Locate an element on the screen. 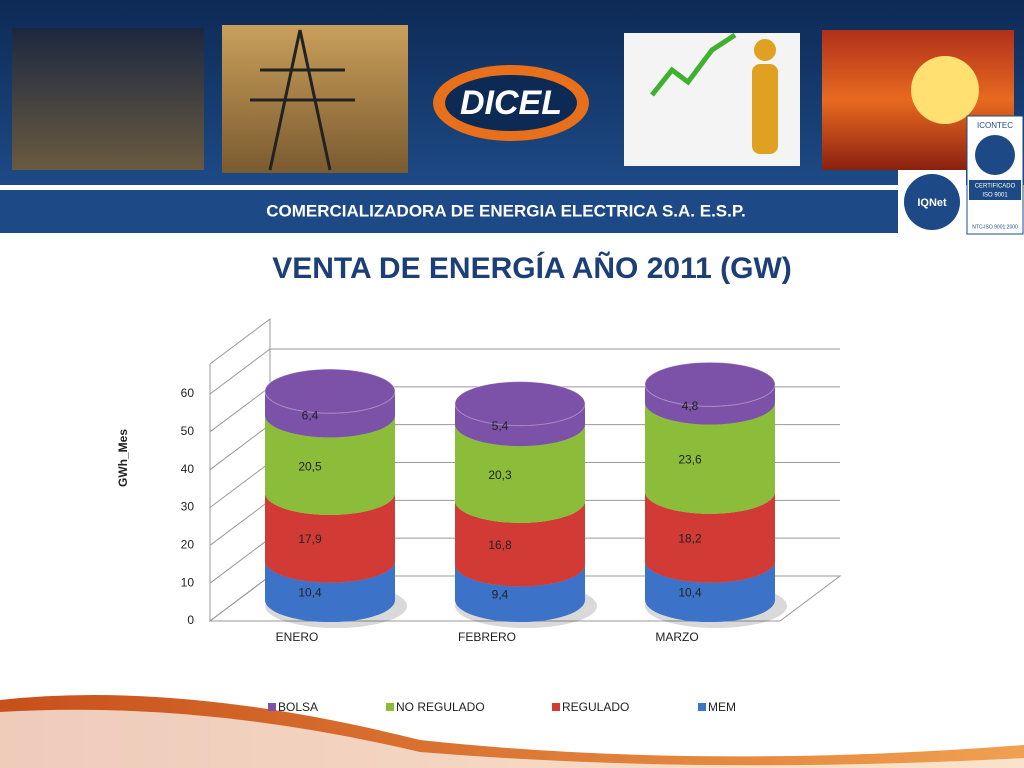 The height and width of the screenshot is (768, 1024). legend-label: NO REGULADO is located at coordinates (440, 707).